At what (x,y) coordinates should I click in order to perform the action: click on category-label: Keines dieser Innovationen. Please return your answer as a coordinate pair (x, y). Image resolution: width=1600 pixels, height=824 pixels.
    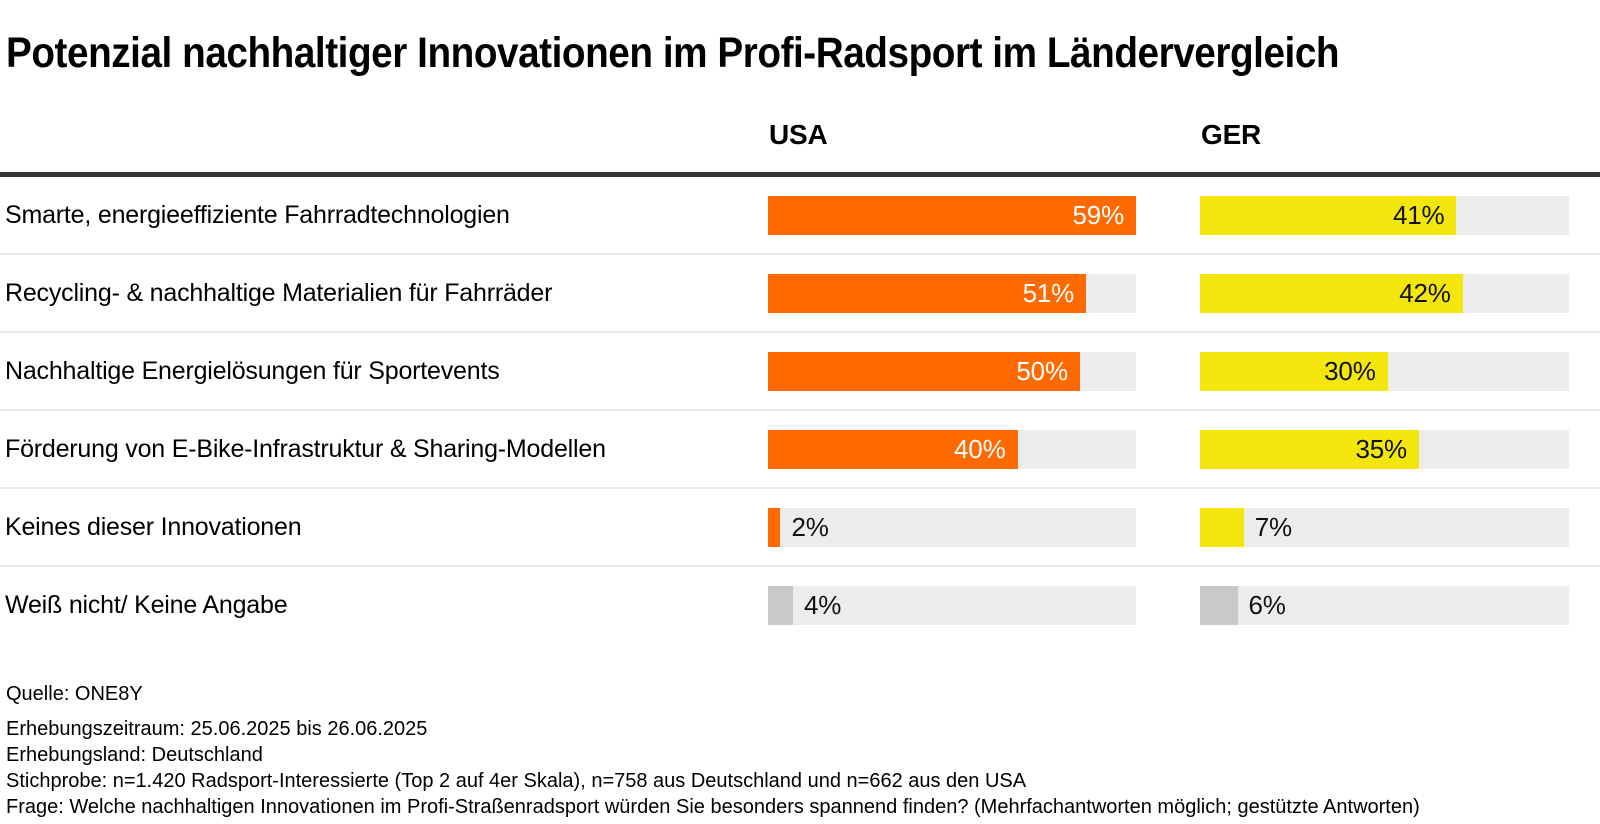
    Looking at the image, I should click on (153, 526).